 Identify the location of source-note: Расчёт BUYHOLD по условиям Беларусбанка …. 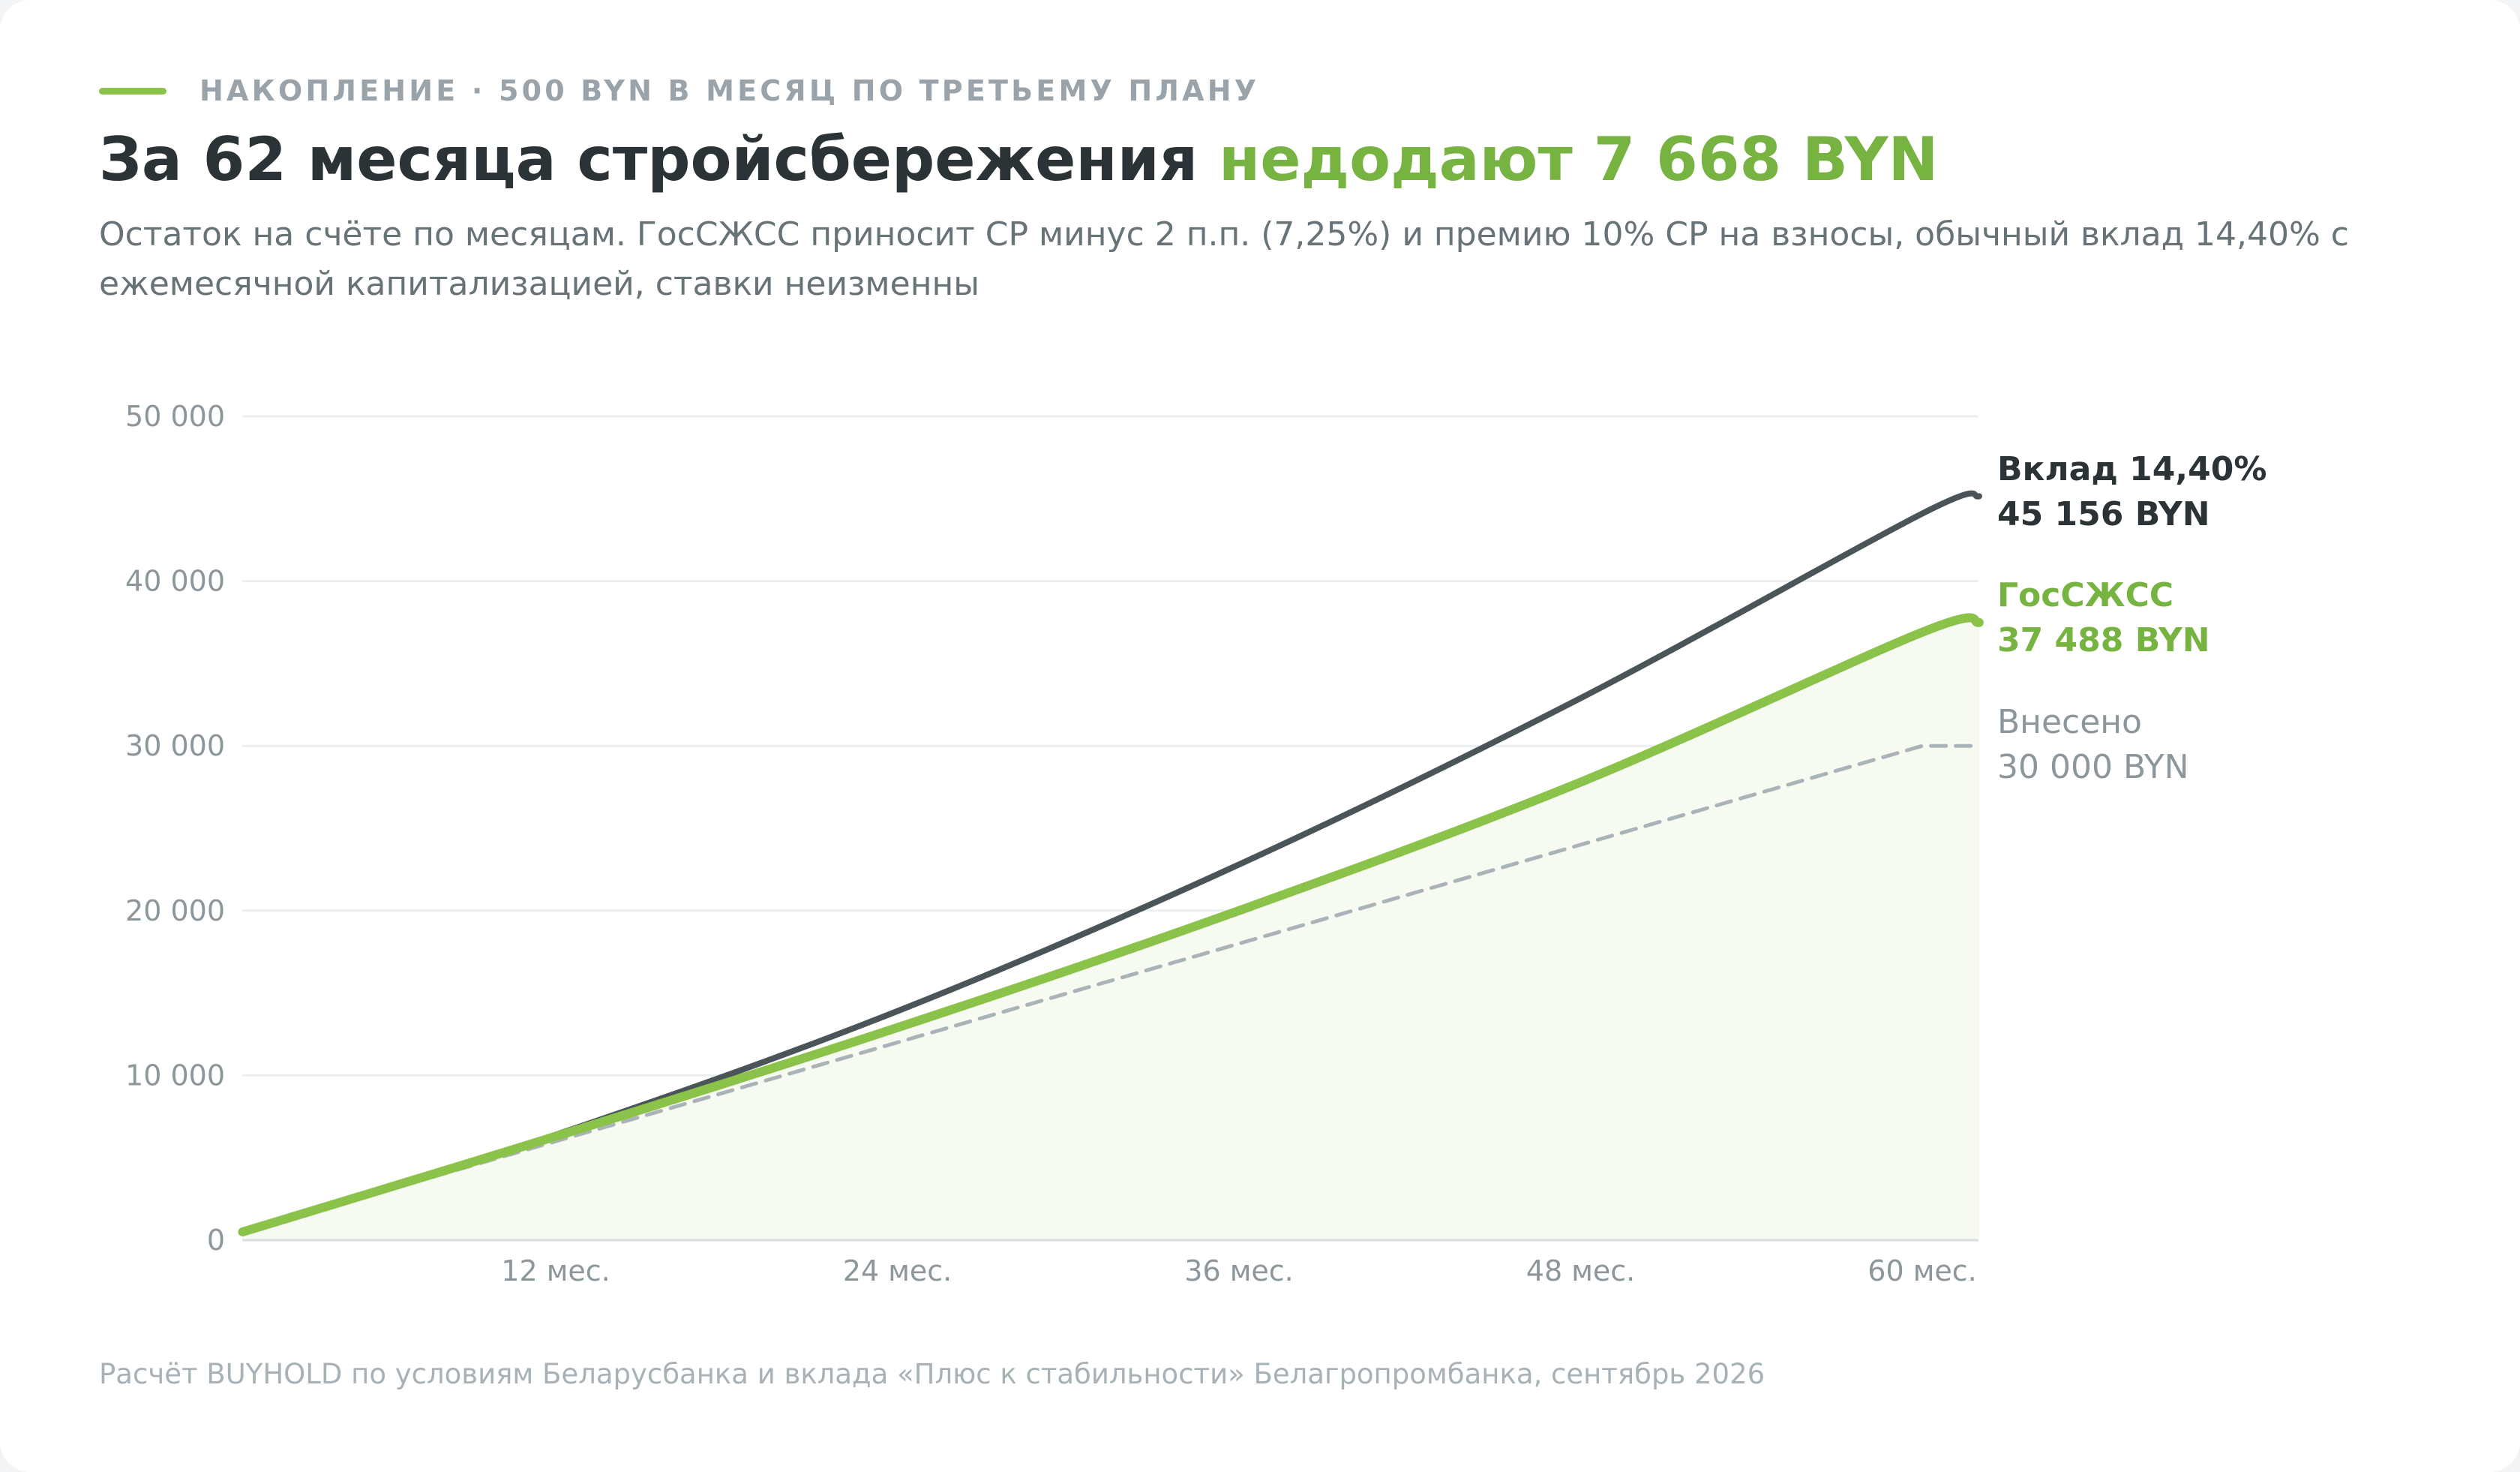
(932, 1374).